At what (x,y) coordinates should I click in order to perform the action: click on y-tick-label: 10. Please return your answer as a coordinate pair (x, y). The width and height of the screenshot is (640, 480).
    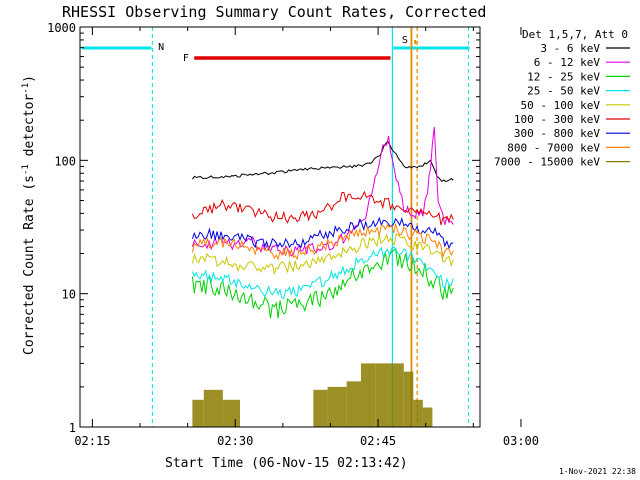
    Looking at the image, I should click on (69, 295).